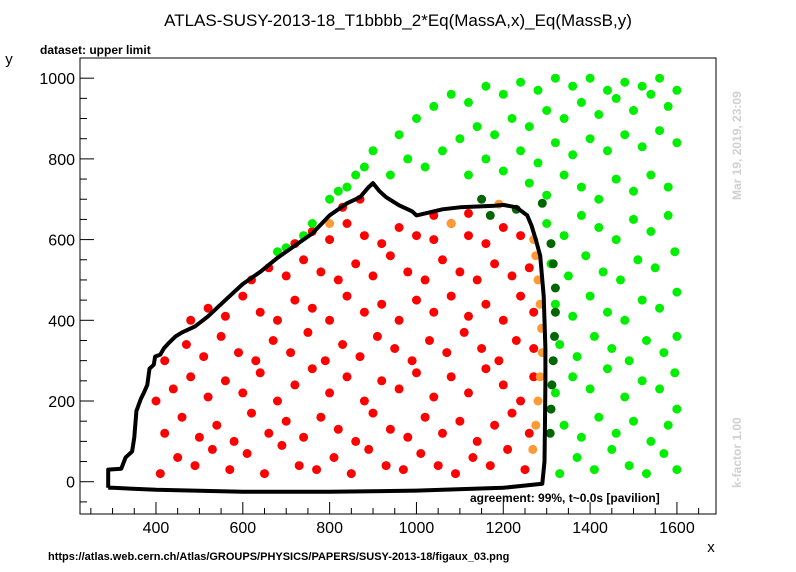 Image resolution: width=796 pixels, height=572 pixels. What do you see at coordinates (156, 528) in the screenshot?
I see `x-tick-label: 400` at bounding box center [156, 528].